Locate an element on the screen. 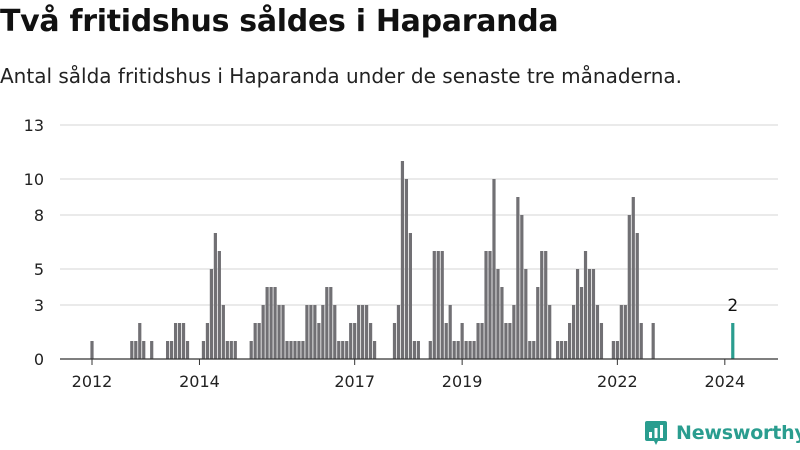 The image size is (800, 450). y-tick-label: 5 is located at coordinates (39, 269).